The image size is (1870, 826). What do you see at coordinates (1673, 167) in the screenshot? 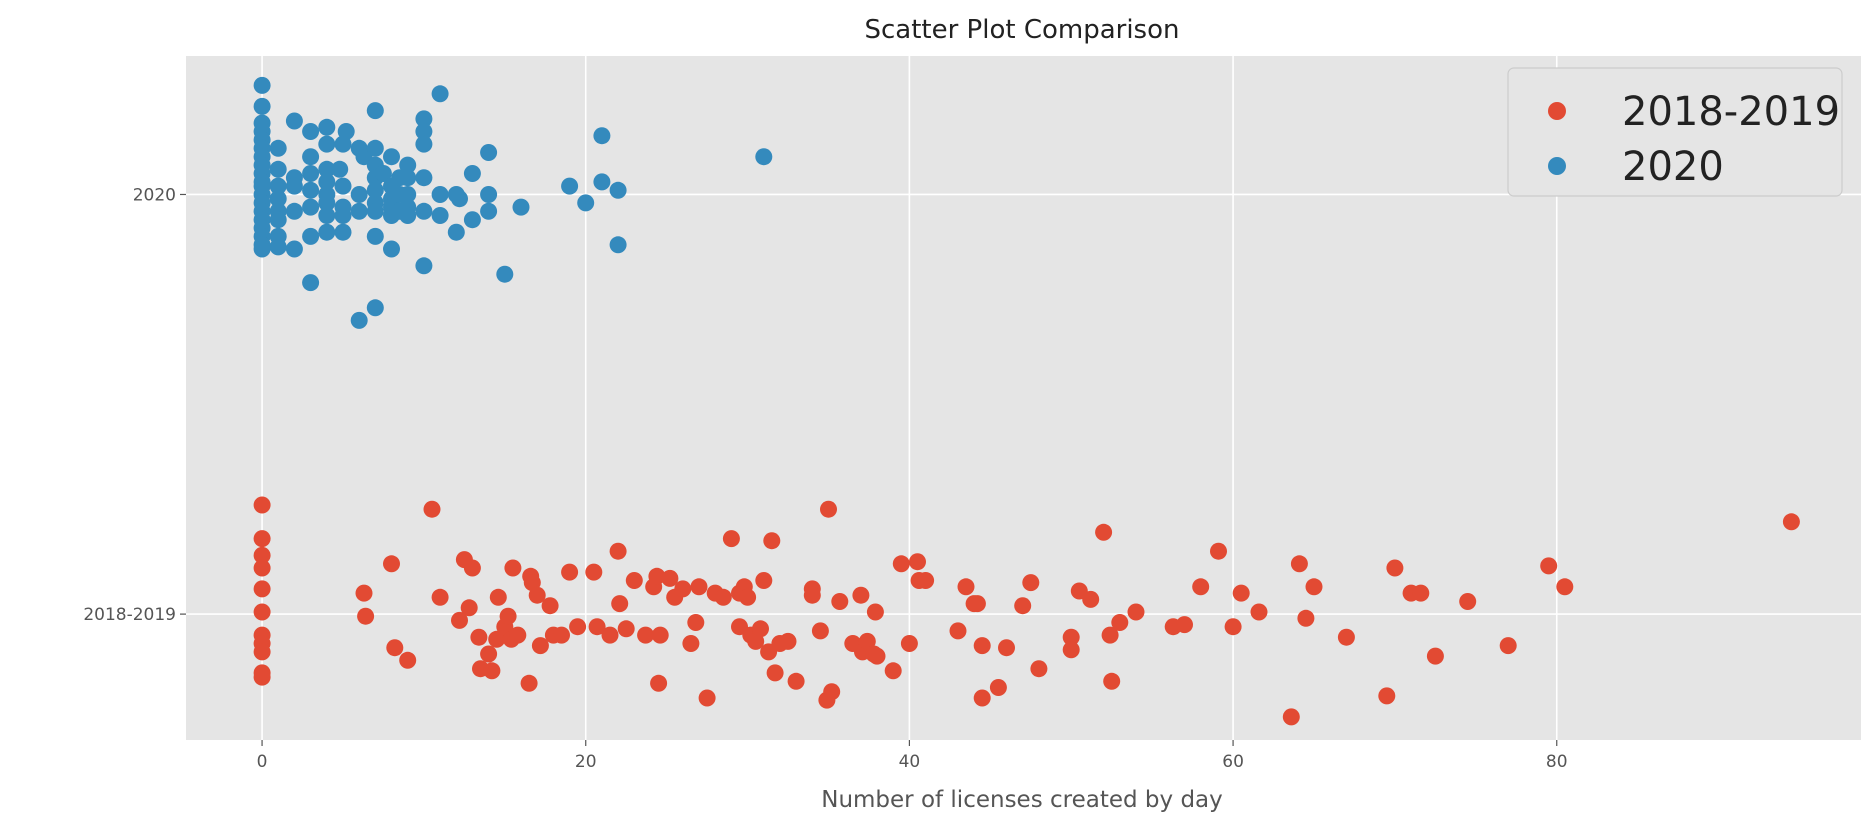
I see `legend-label: 2020` at bounding box center [1673, 167].